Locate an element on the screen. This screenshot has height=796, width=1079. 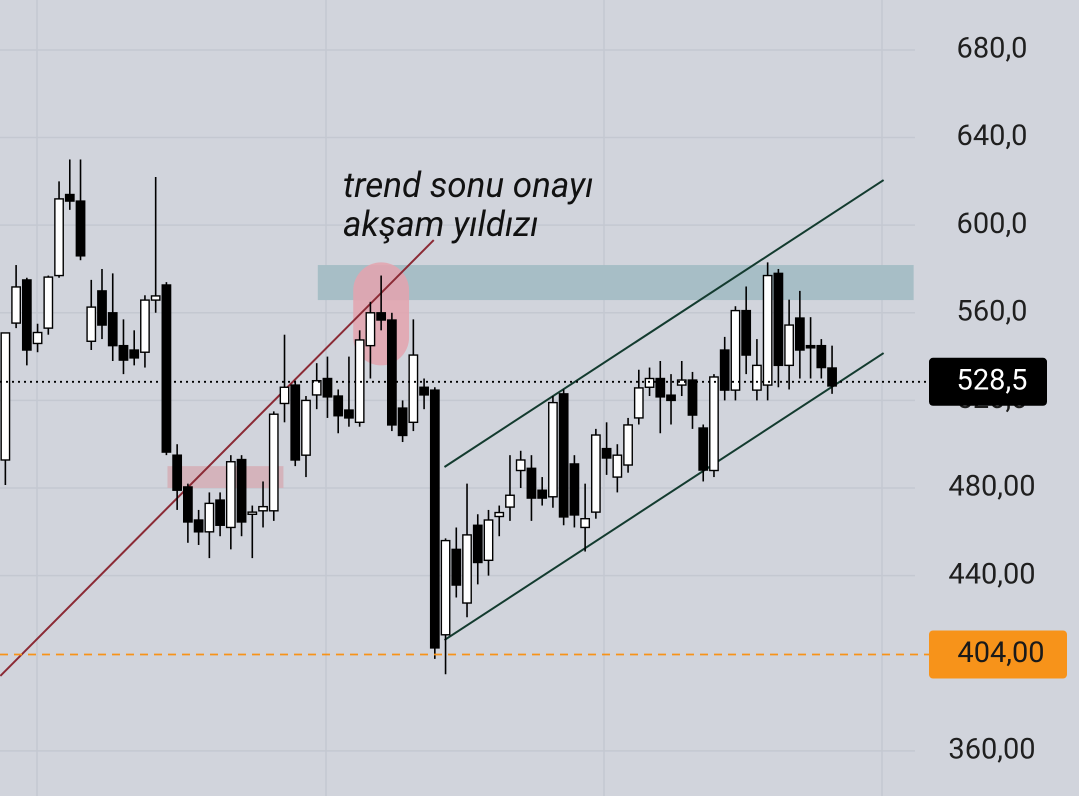
y-tick-label: 560,0 is located at coordinates (992, 311).